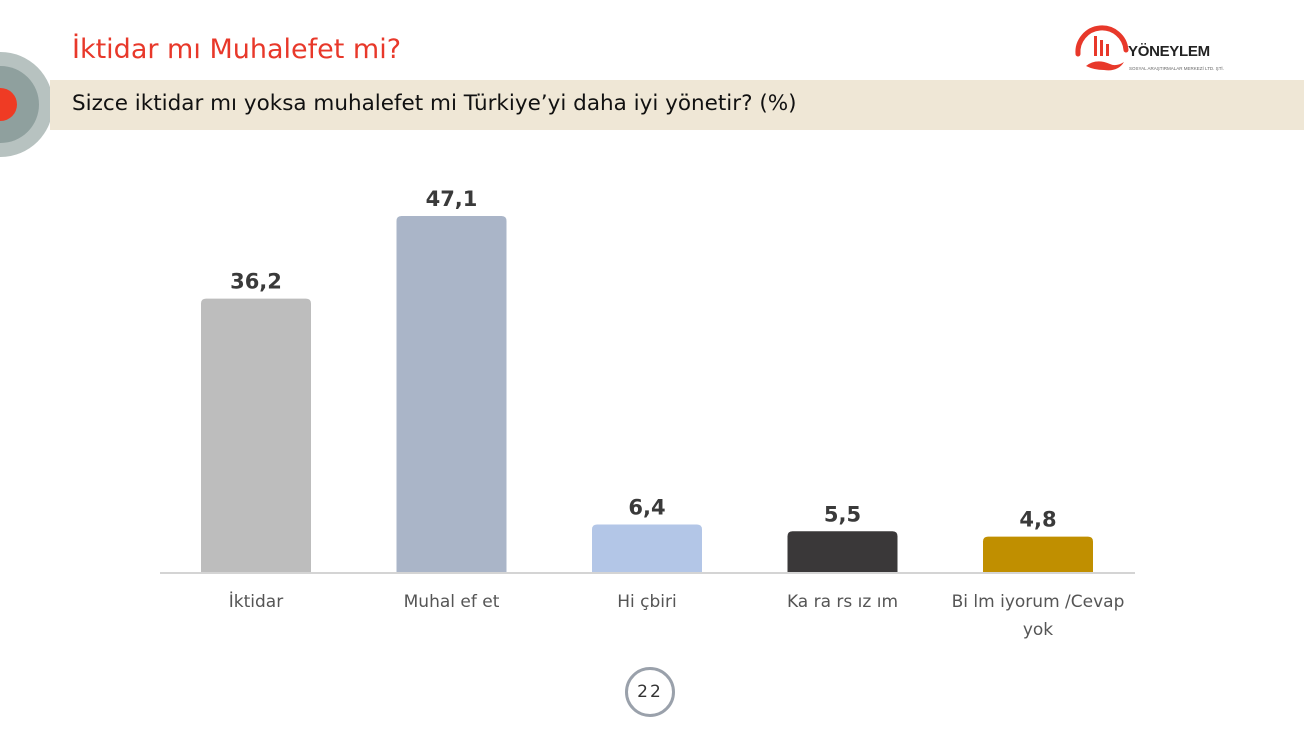  What do you see at coordinates (1169, 51) in the screenshot?
I see `logo-wordmark: YÖNEYLEM` at bounding box center [1169, 51].